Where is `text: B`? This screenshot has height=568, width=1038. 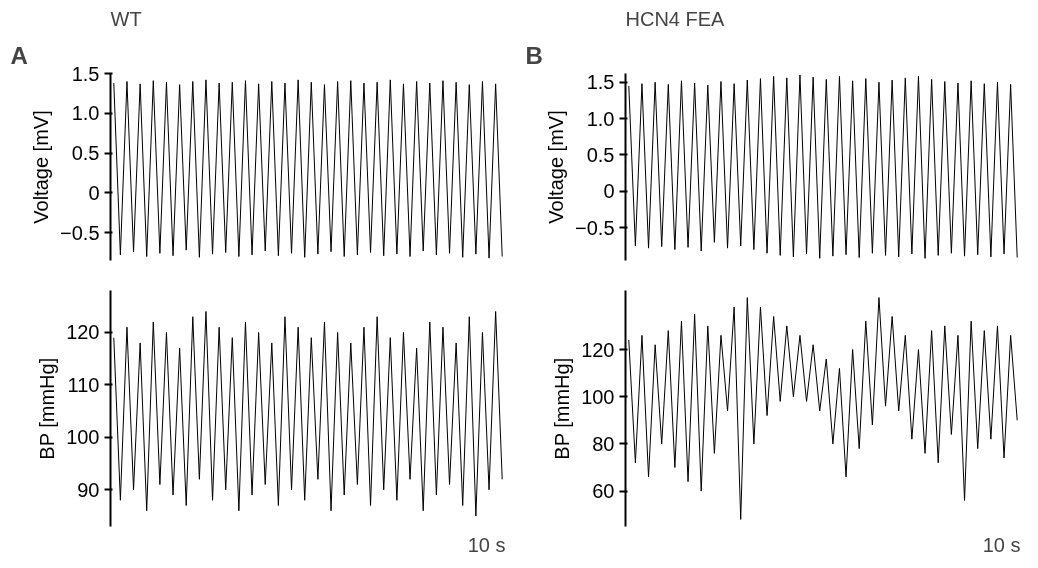 text: B is located at coordinates (534, 55).